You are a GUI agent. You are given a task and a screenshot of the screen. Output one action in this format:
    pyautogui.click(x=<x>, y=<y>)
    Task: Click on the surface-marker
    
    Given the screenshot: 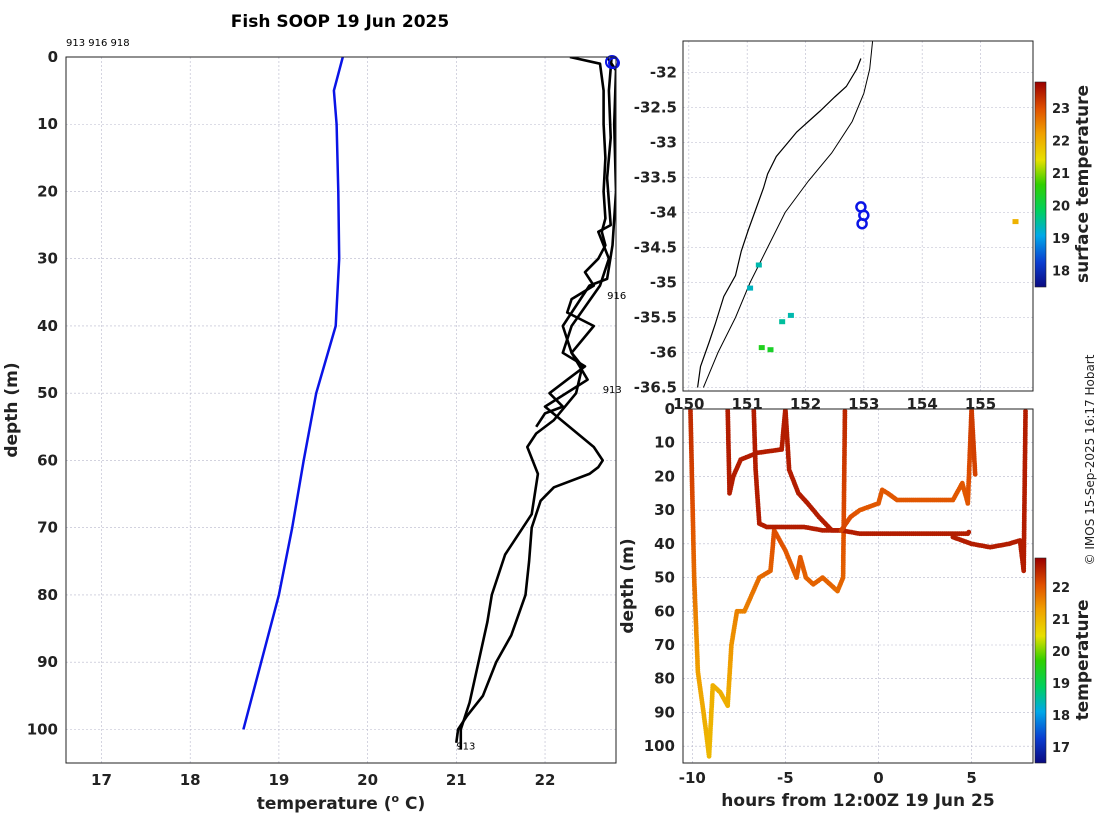 What is the action you would take?
    pyautogui.click(x=612, y=62)
    